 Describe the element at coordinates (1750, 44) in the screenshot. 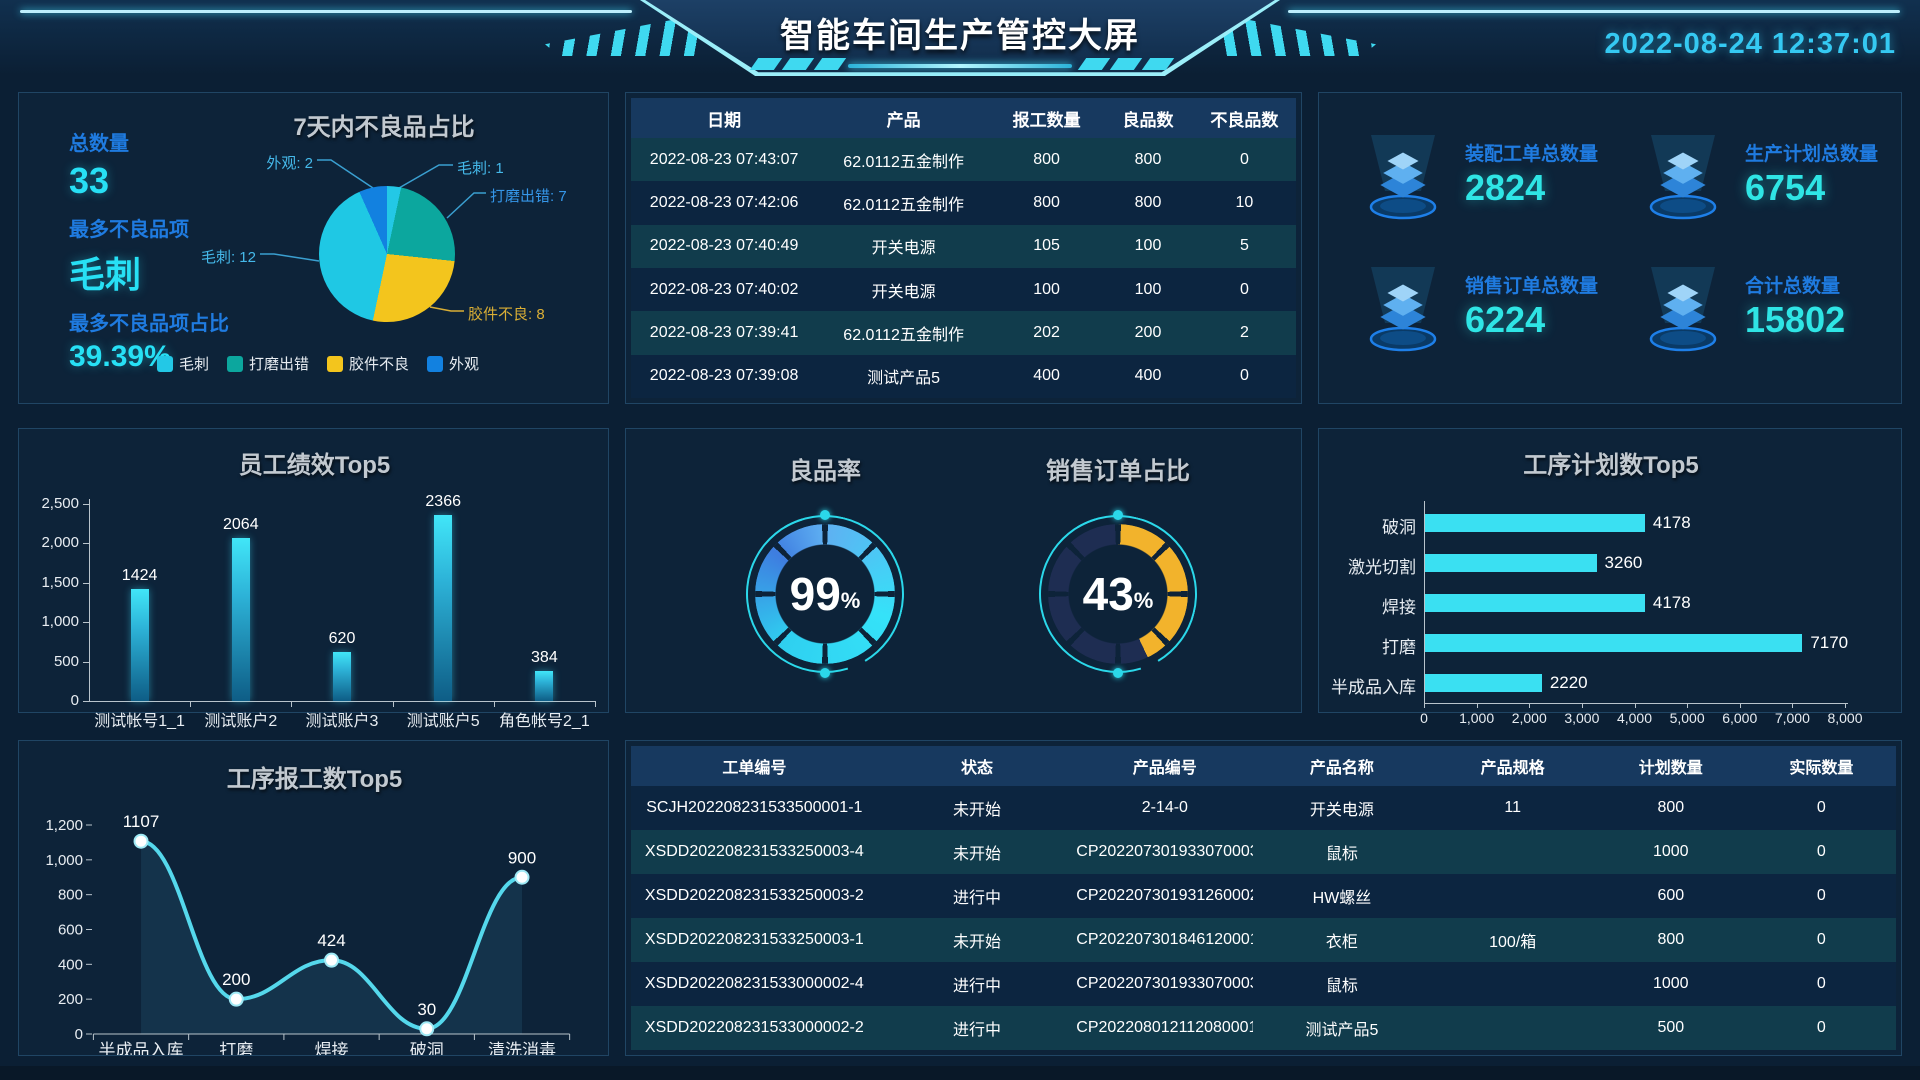

I see `clock: 2022-08-24 12:37:01` at that location.